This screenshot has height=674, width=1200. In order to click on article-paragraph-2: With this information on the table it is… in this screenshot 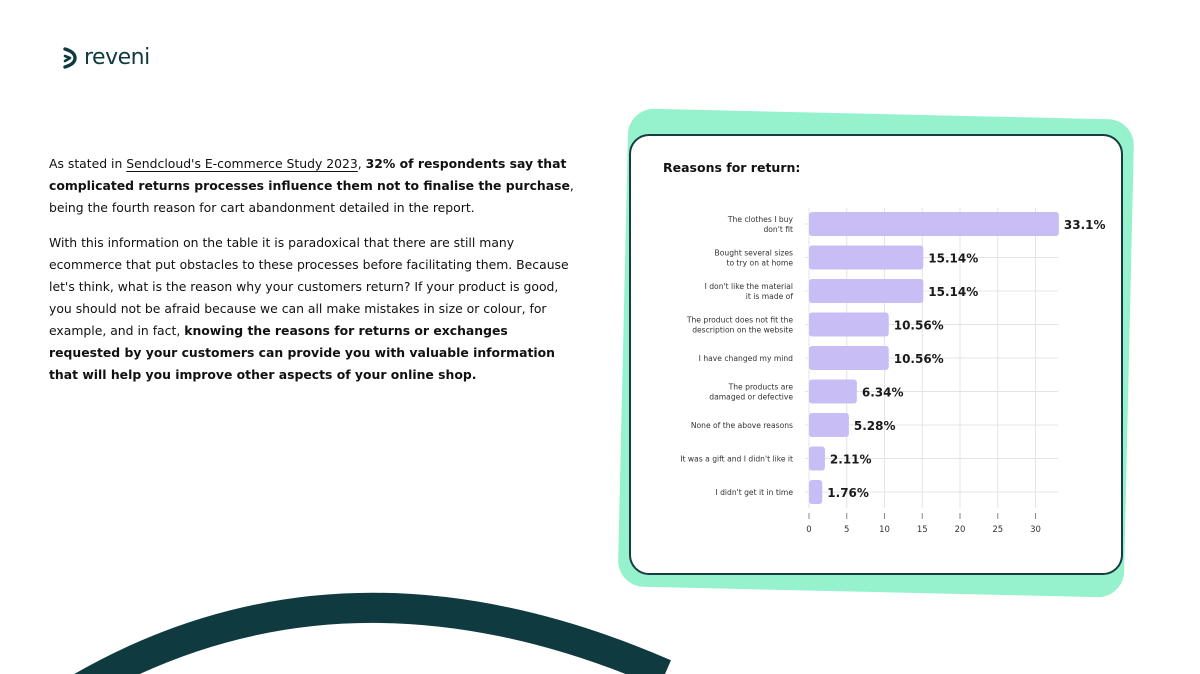, I will do `click(311, 309)`.